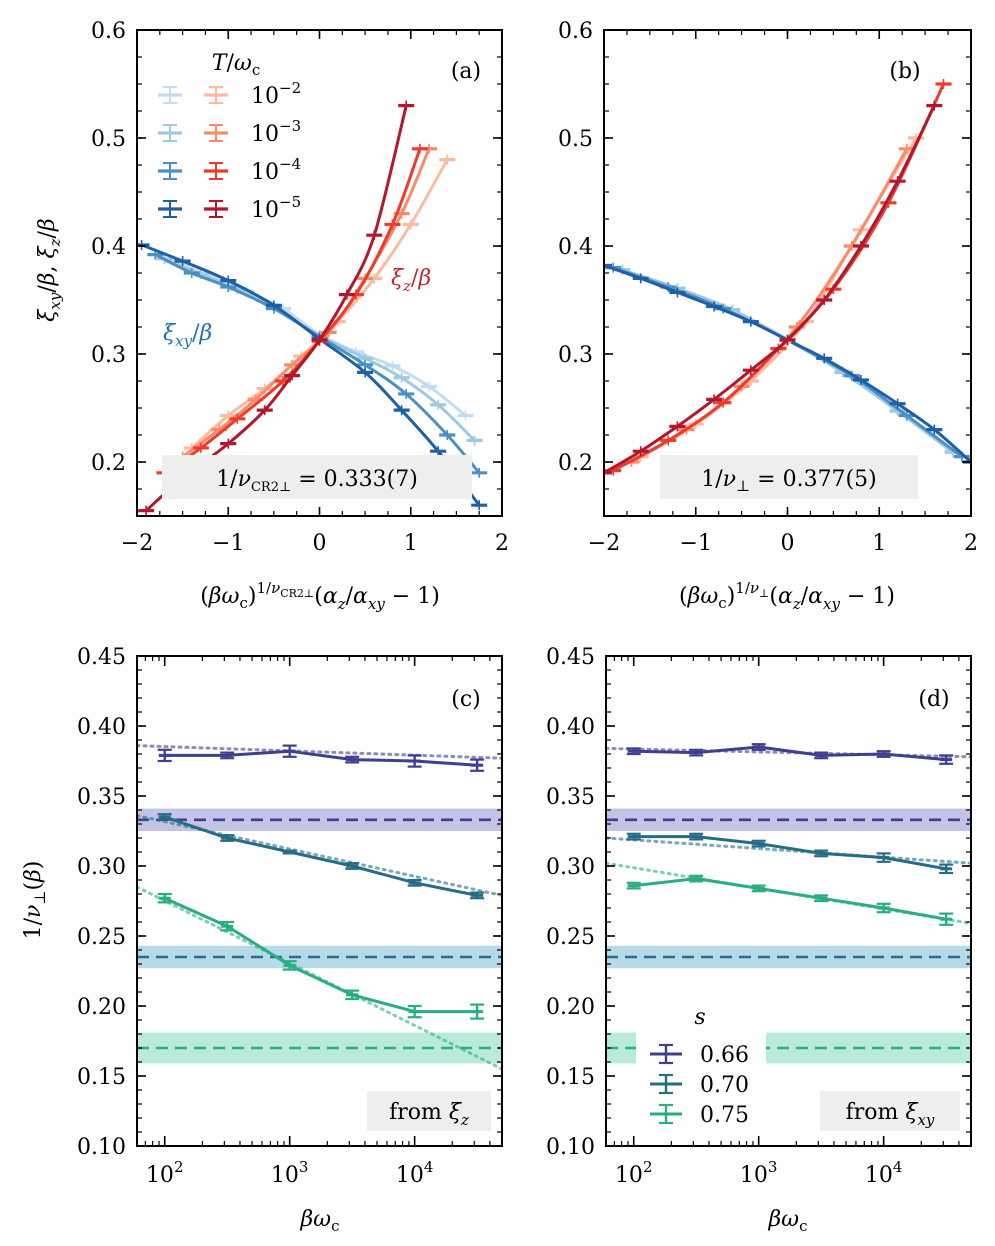  I want to click on curve-label-xi-z: ξz/β, so click(411, 280).